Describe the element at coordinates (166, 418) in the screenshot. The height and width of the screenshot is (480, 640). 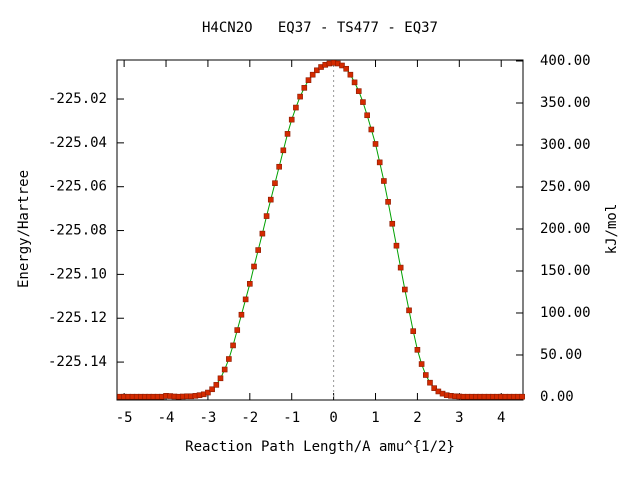
I see `x-tick-label: -4` at that location.